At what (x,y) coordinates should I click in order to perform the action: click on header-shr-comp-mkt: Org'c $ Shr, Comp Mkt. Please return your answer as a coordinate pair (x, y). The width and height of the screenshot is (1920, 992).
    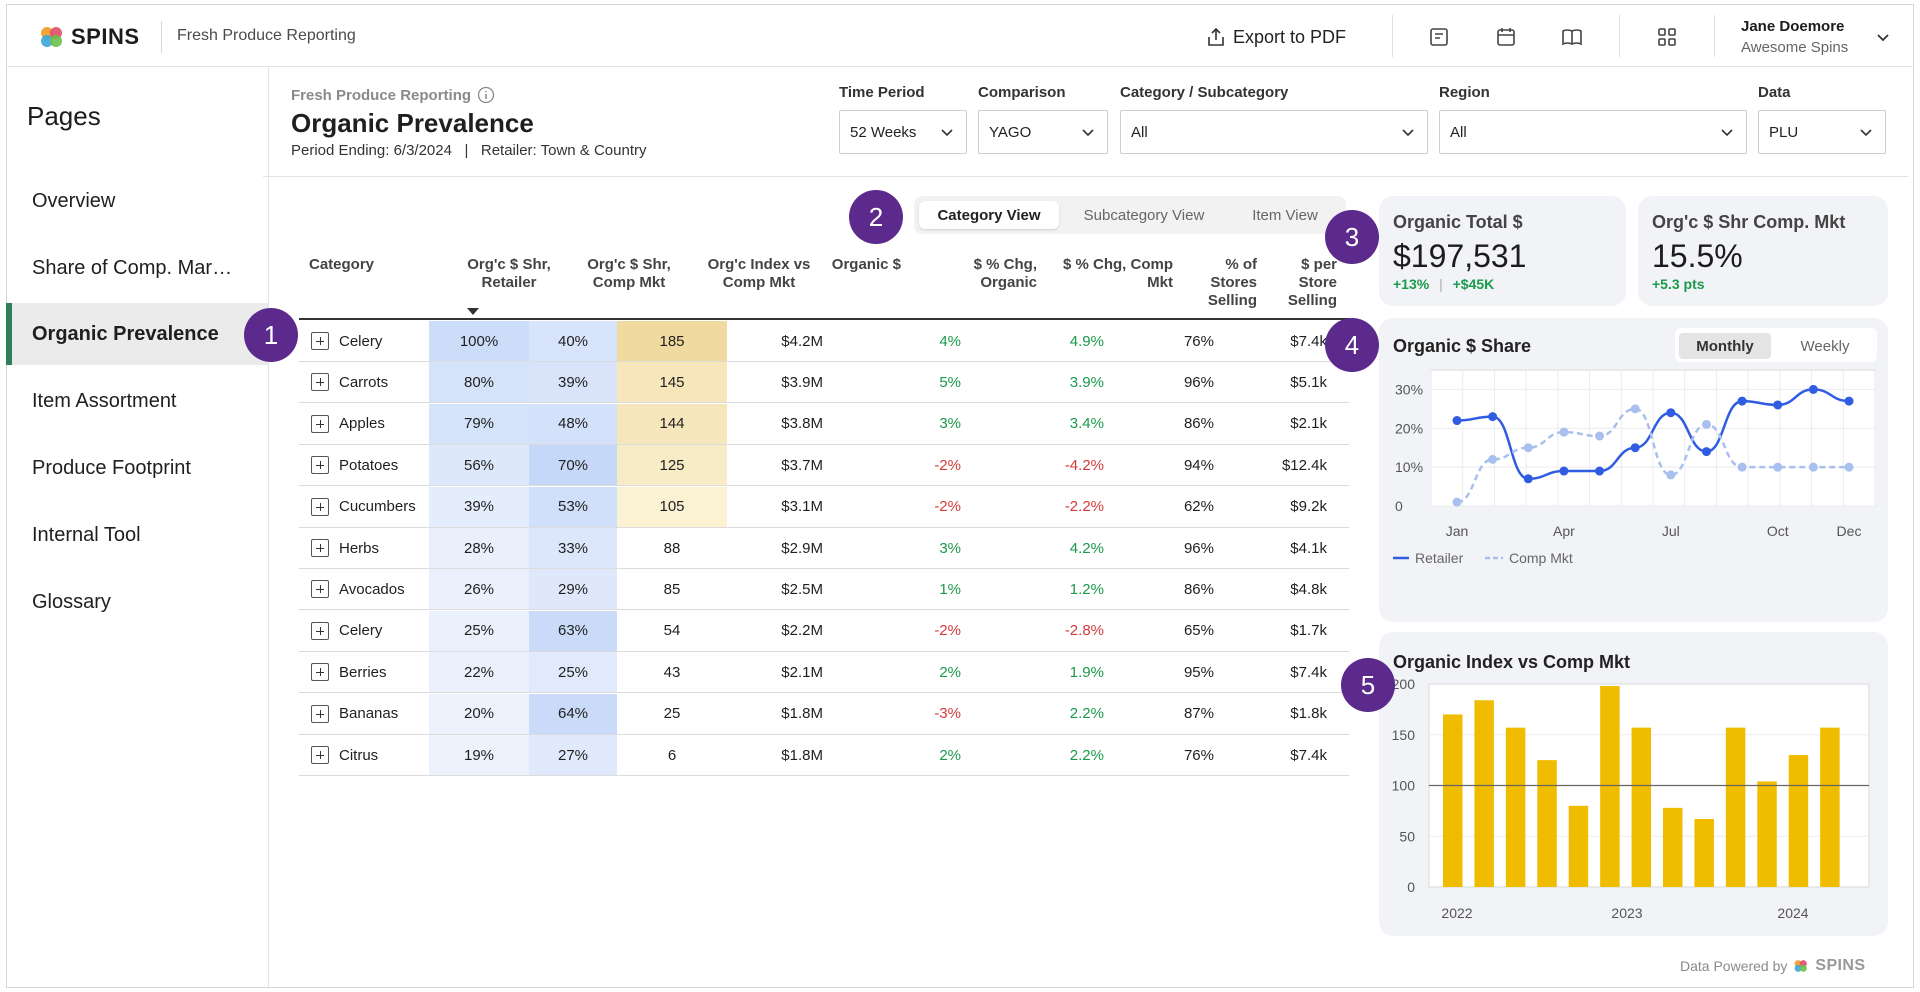
    Looking at the image, I should click on (629, 273).